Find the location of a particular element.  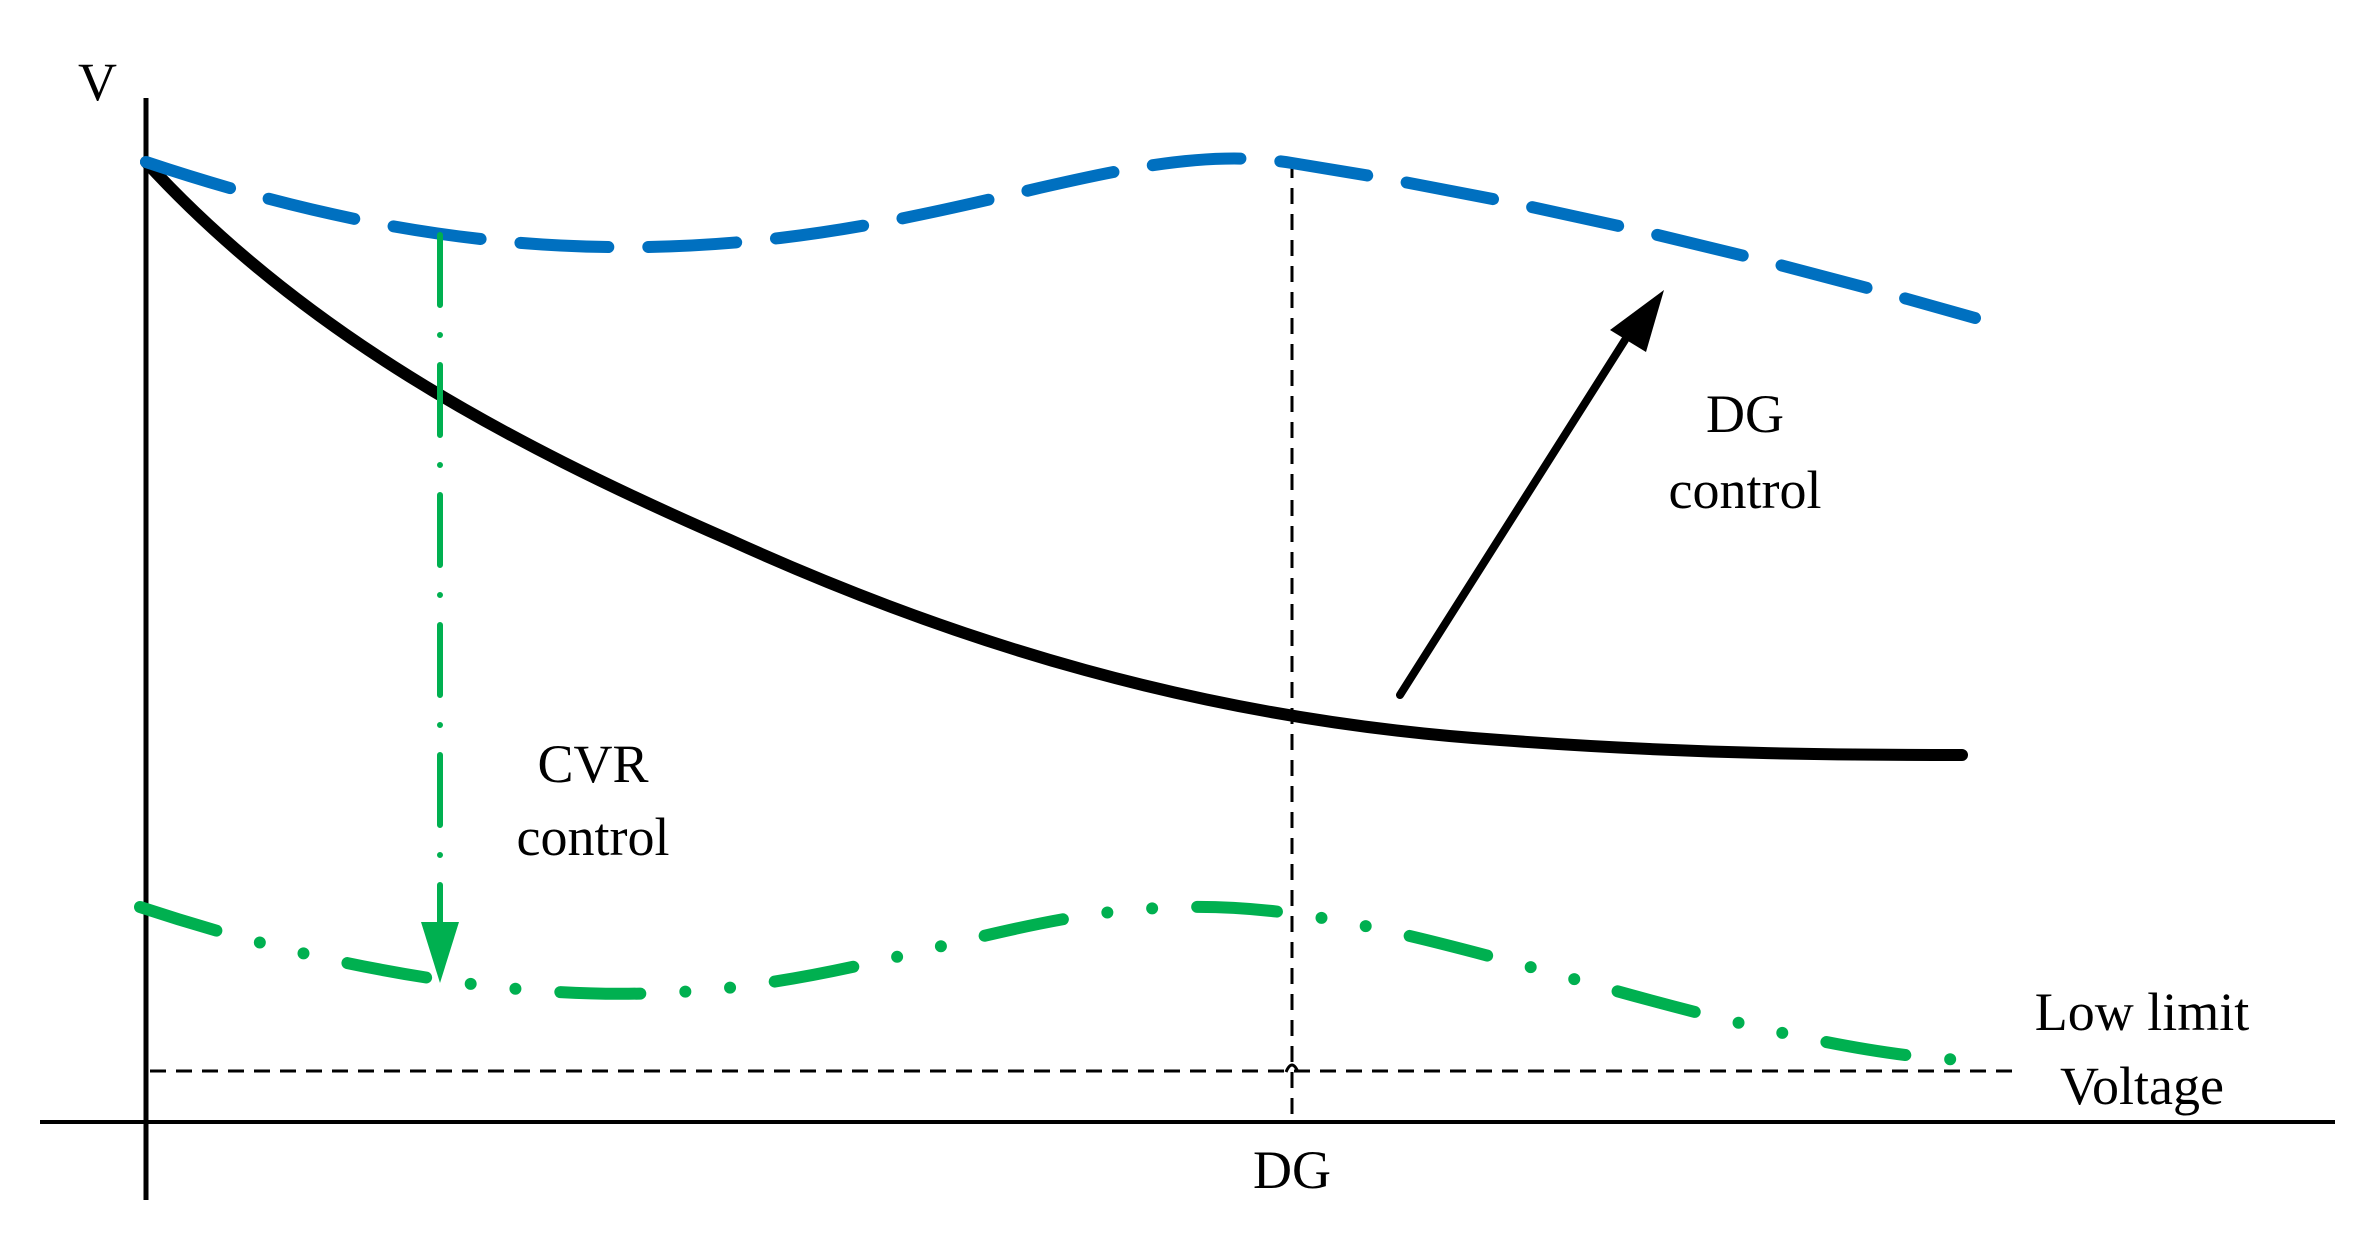

dg-arrow-head is located at coordinates (1637, 321).